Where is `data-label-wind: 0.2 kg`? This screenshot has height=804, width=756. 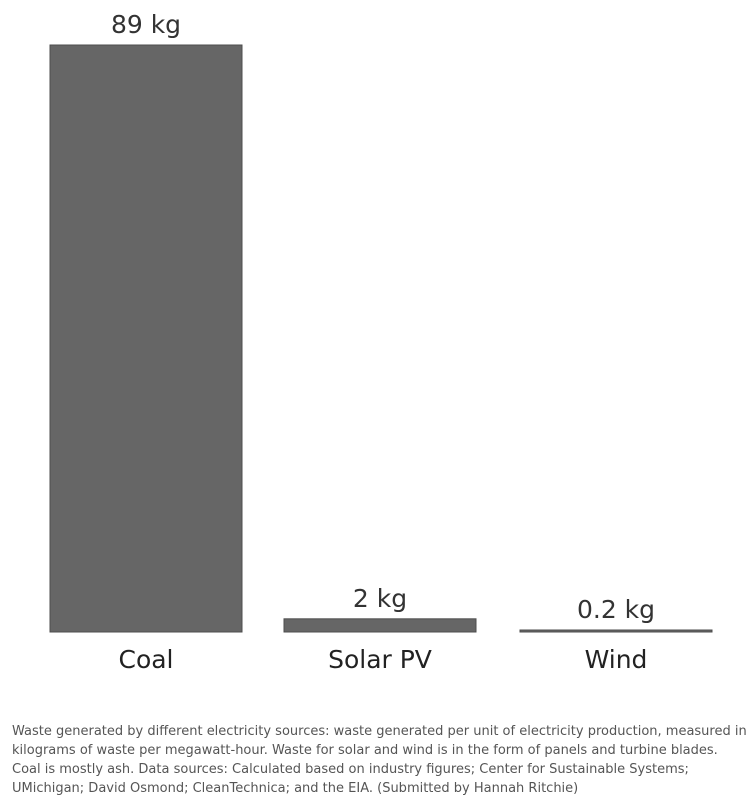 data-label-wind: 0.2 kg is located at coordinates (616, 609).